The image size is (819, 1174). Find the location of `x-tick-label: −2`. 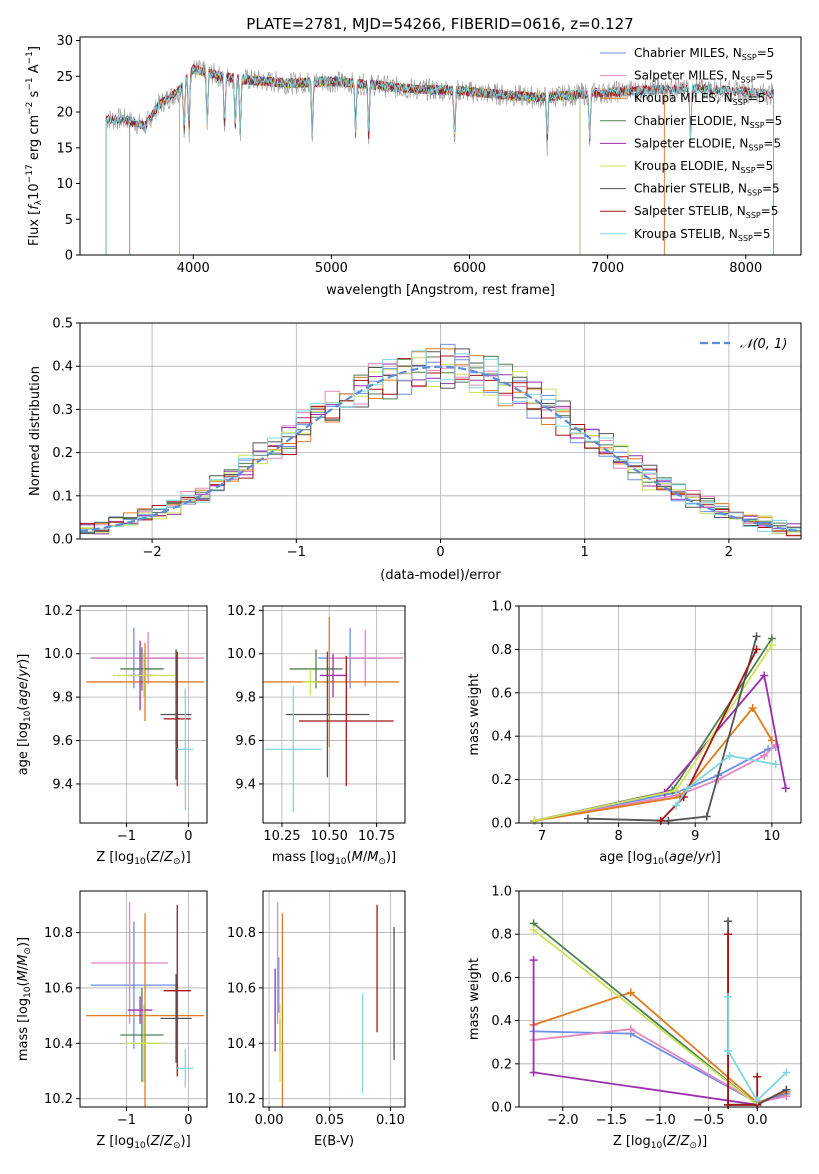

x-tick-label: −2 is located at coordinates (152, 552).